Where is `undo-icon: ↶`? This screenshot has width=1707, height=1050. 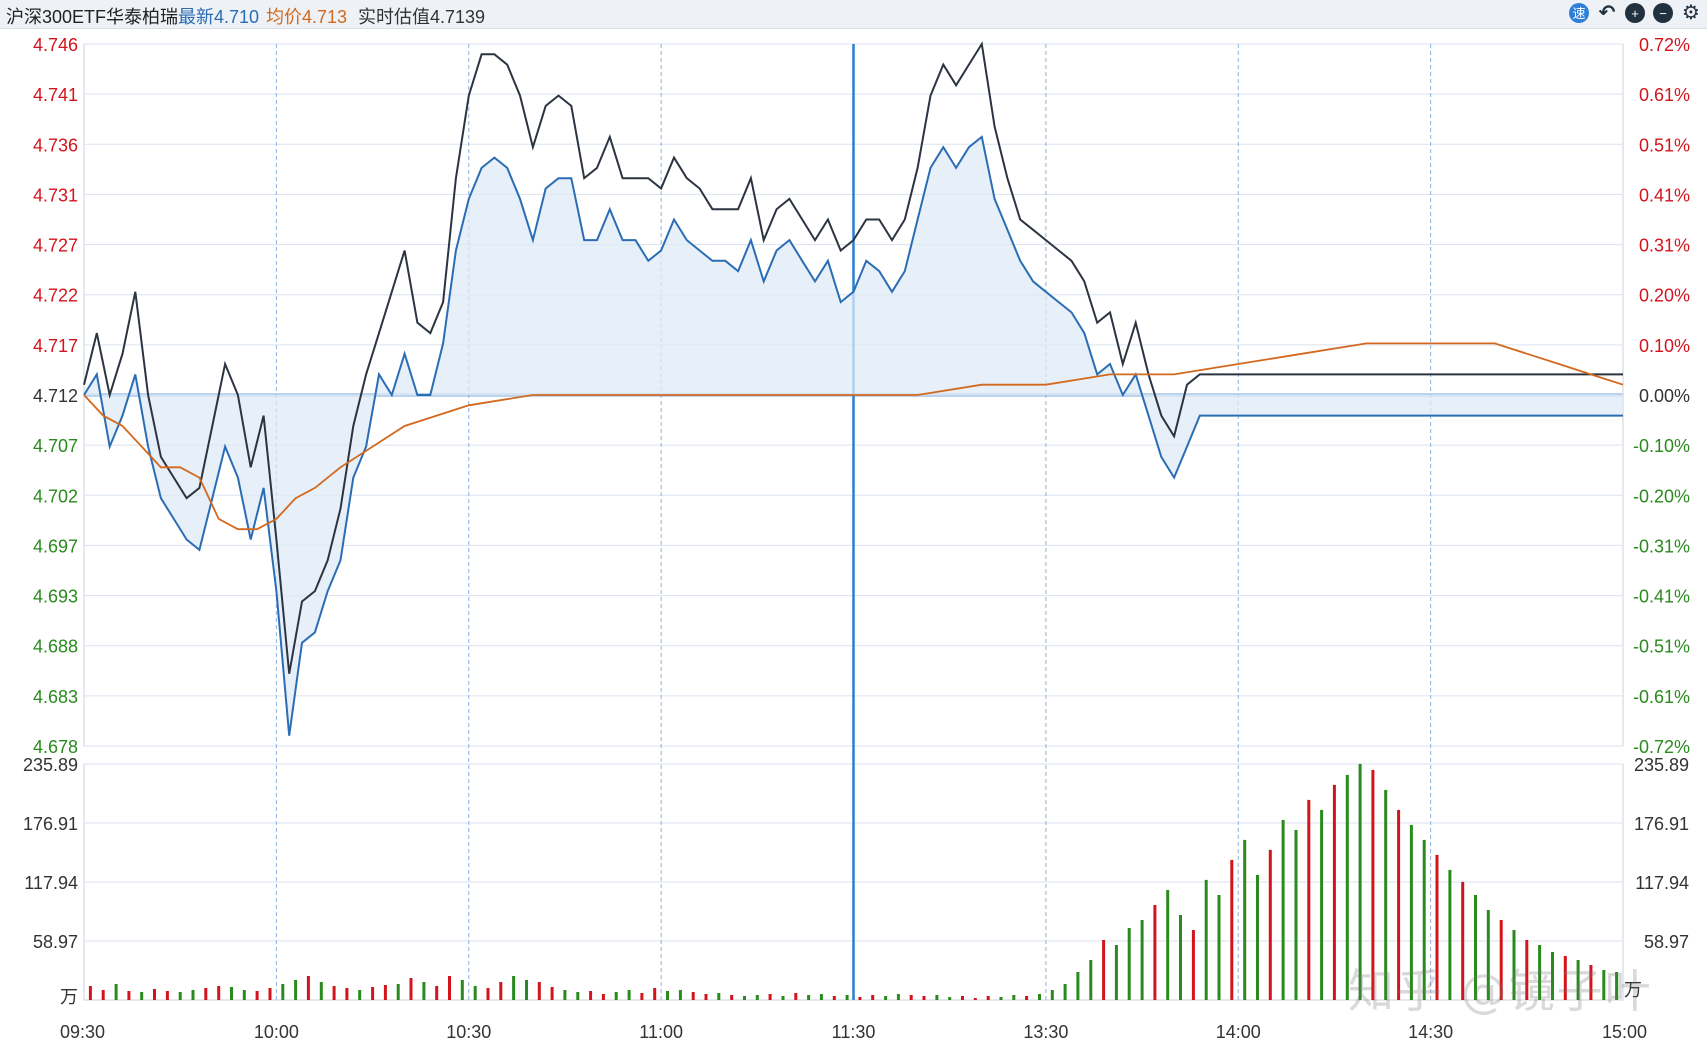 undo-icon: ↶ is located at coordinates (1607, 13).